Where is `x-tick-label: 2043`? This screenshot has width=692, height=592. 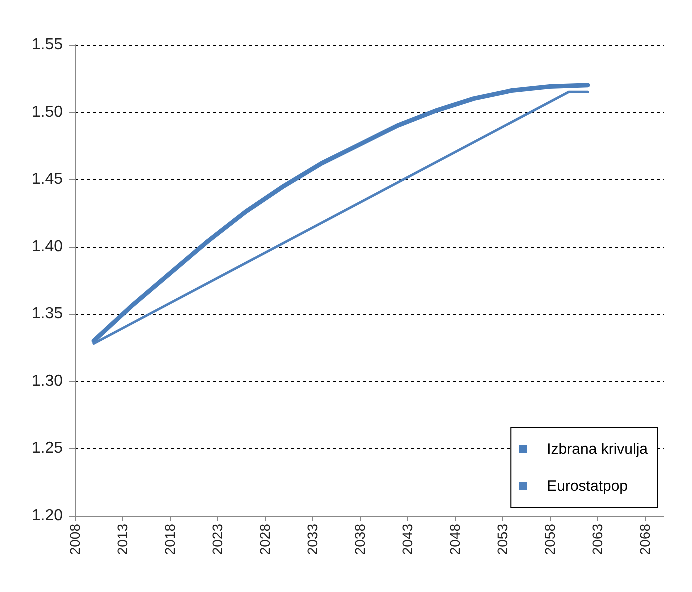 x-tick-label: 2043 is located at coordinates (408, 540).